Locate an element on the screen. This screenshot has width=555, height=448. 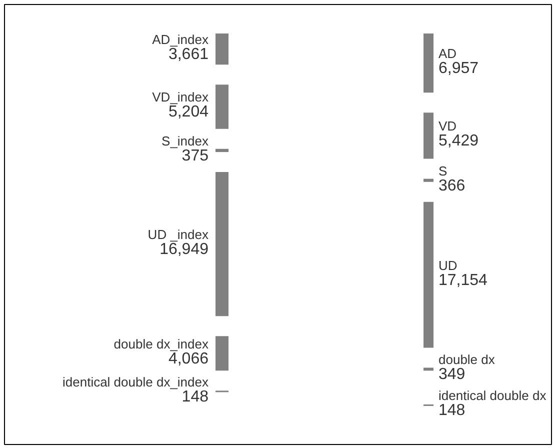
category-label: S_index is located at coordinates (185, 140).